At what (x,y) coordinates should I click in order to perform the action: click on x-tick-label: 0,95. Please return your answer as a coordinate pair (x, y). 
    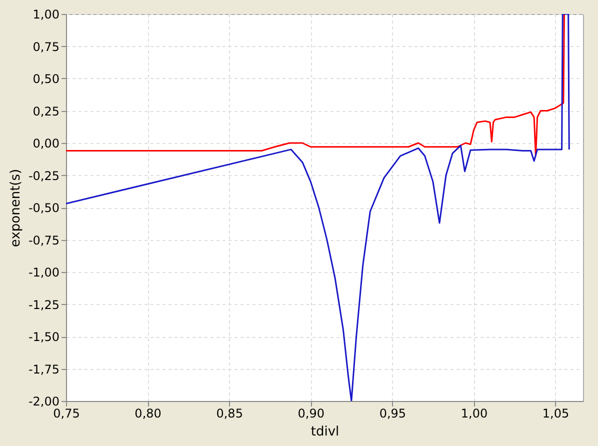
    Looking at the image, I should click on (392, 413).